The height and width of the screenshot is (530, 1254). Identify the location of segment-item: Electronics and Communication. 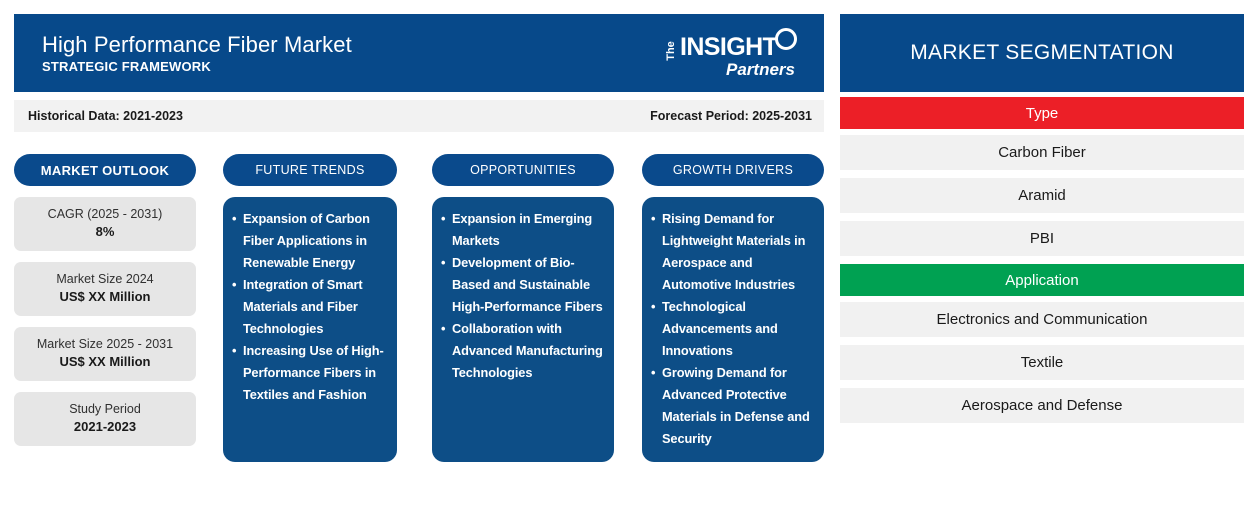
(1042, 319).